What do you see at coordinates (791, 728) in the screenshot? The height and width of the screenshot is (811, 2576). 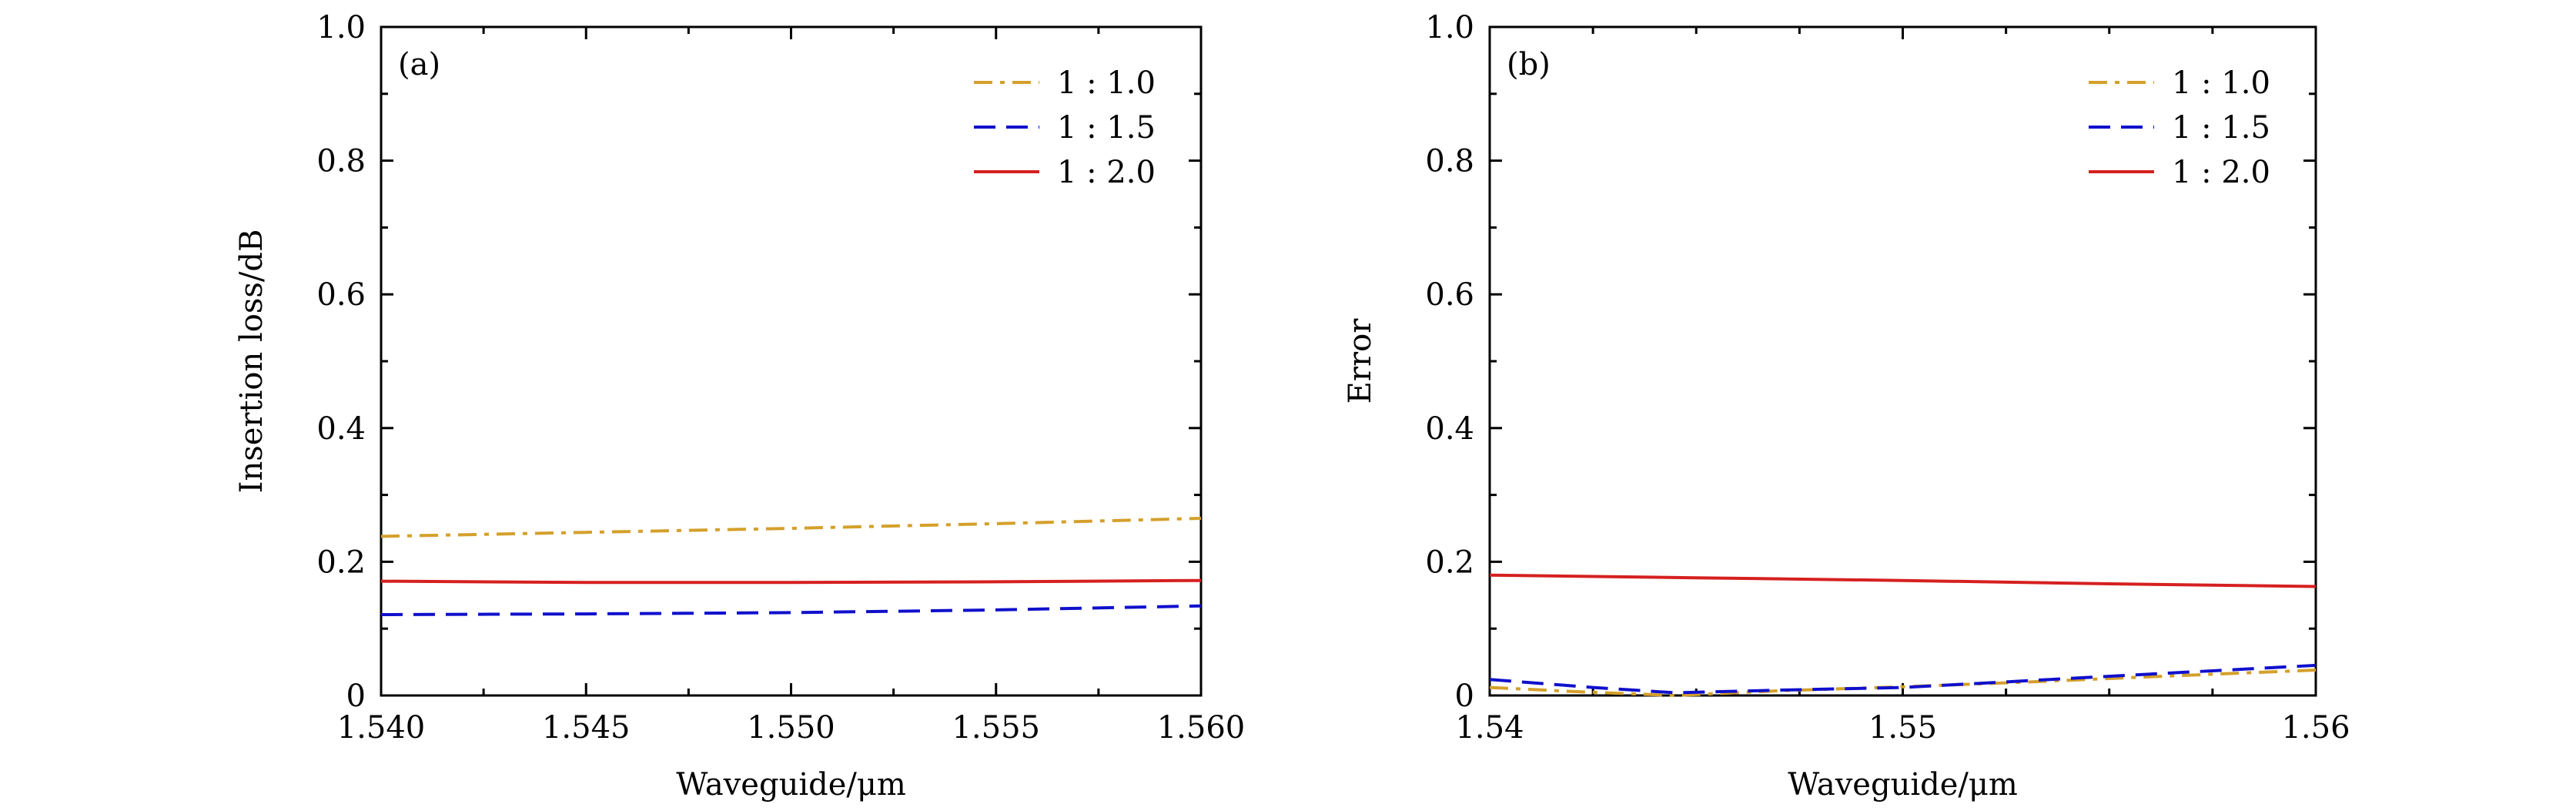 I see `panel-a-xtick-label: 1.550` at bounding box center [791, 728].